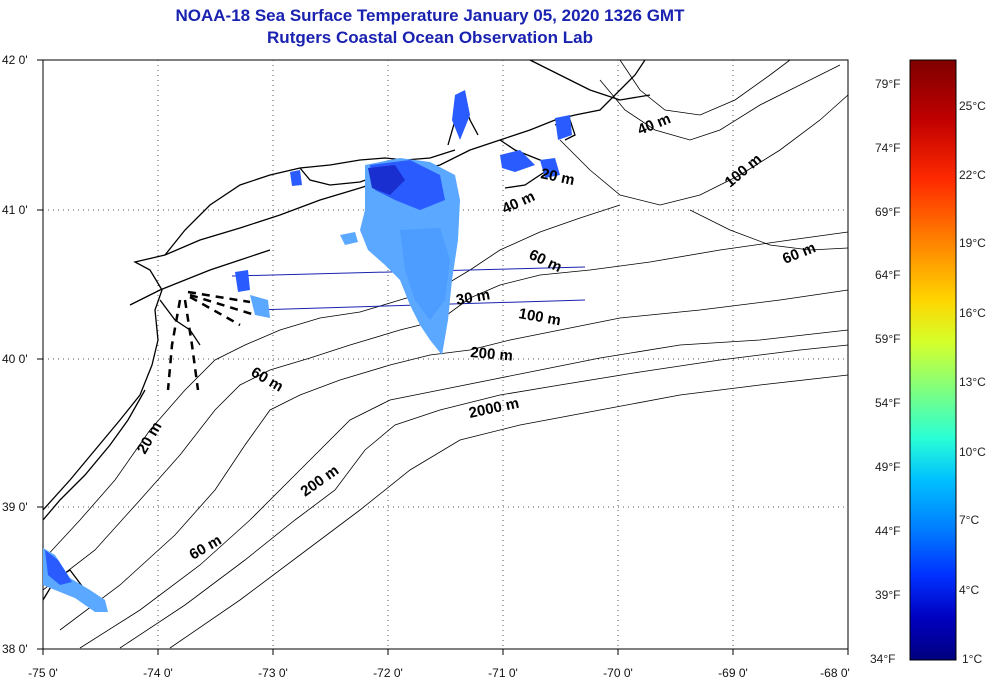 This screenshot has height=688, width=992. I want to click on colorbar-c-label: 7°C, so click(969, 520).